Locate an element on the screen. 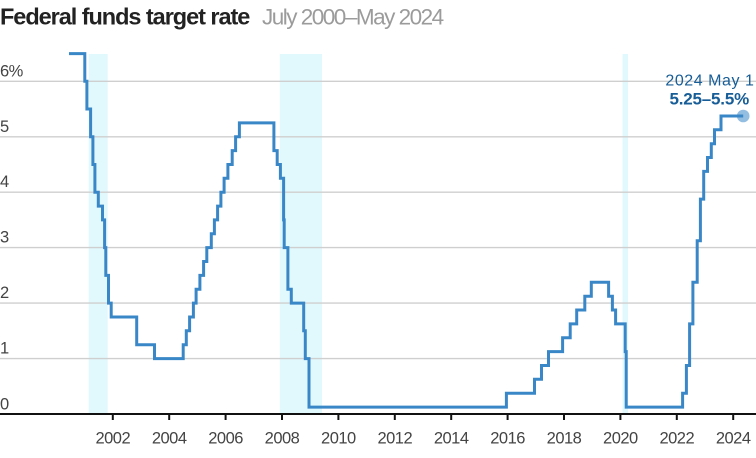 This screenshot has width=756, height=458. svg-text: 5.25–5.5% is located at coordinates (710, 99).